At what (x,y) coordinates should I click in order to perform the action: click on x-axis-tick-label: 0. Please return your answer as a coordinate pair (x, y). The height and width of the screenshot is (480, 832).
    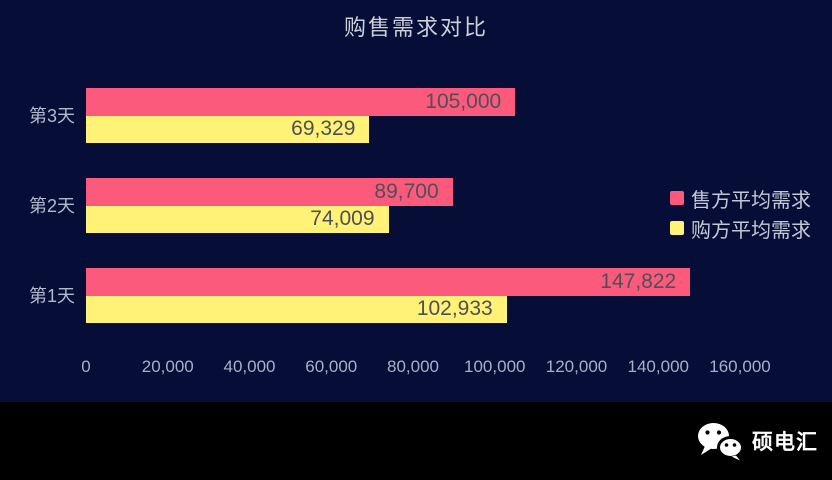
    Looking at the image, I should click on (86, 366).